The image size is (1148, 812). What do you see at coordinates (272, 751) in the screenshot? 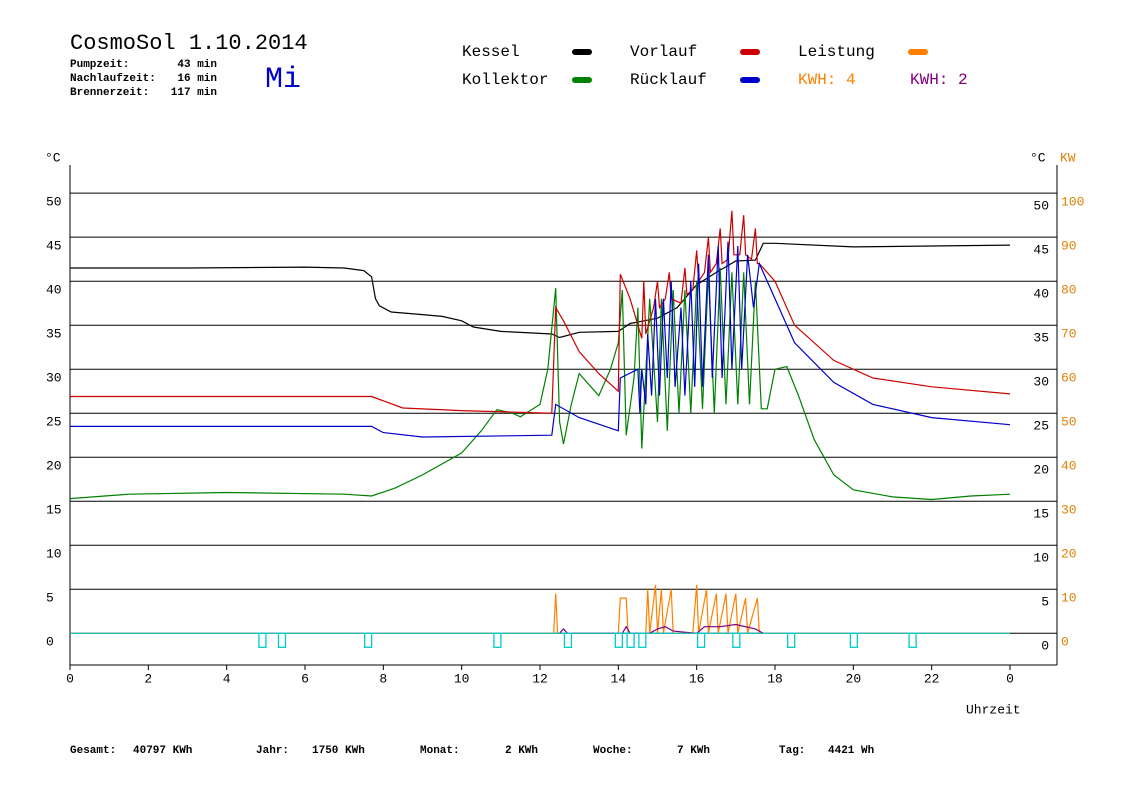
I see `footer-label: Jahr:` at bounding box center [272, 751].